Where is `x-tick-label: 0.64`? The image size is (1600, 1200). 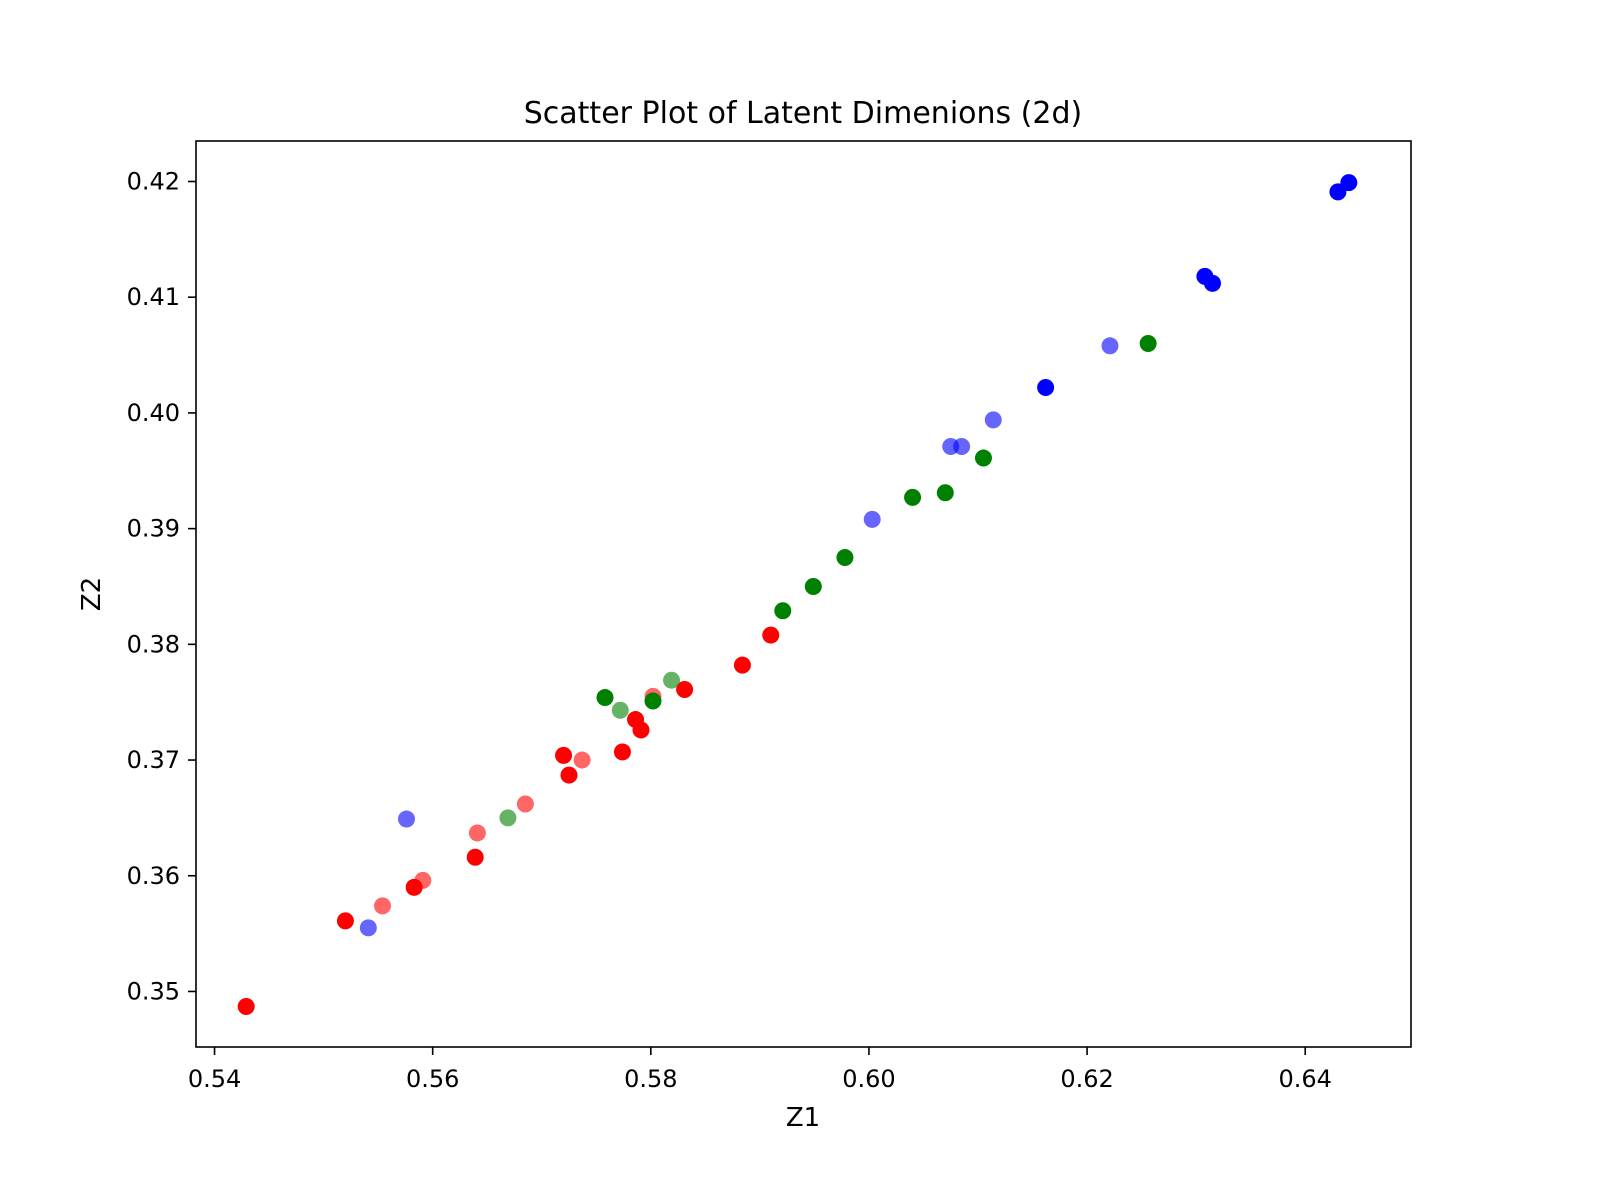 x-tick-label: 0.64 is located at coordinates (1304, 1079).